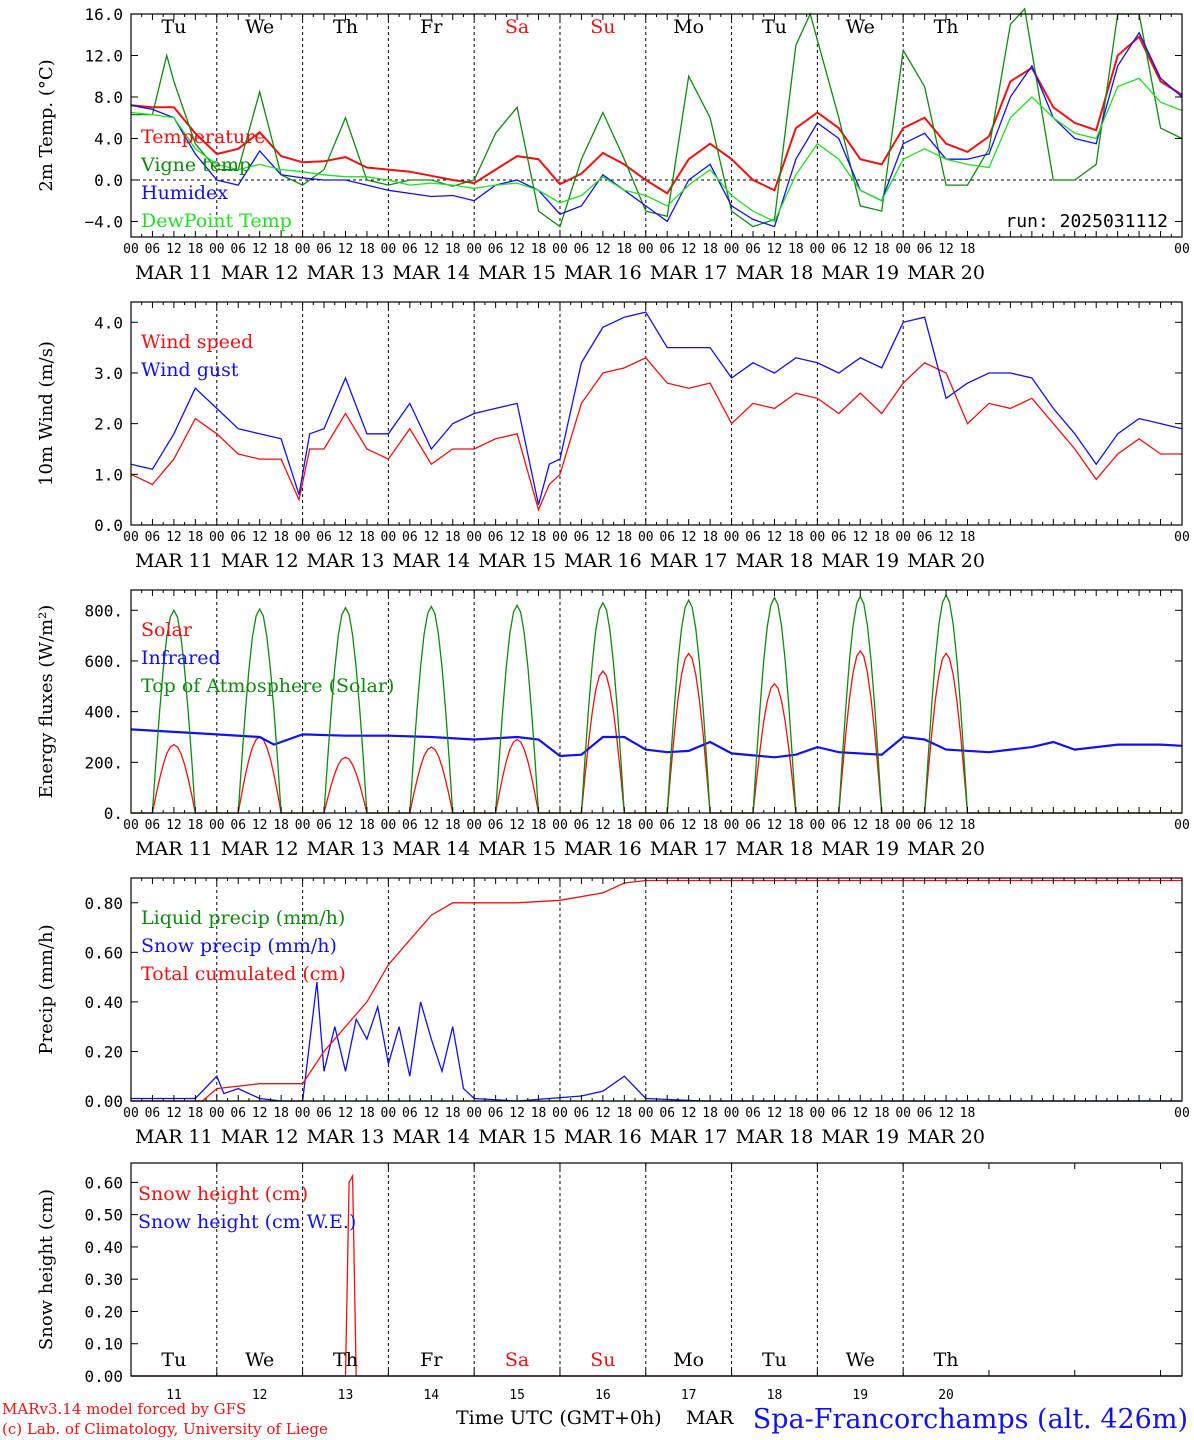 Image resolution: width=1194 pixels, height=1440 pixels. Describe the element at coordinates (946, 1395) in the screenshot. I see `x-day-number: 20` at that location.